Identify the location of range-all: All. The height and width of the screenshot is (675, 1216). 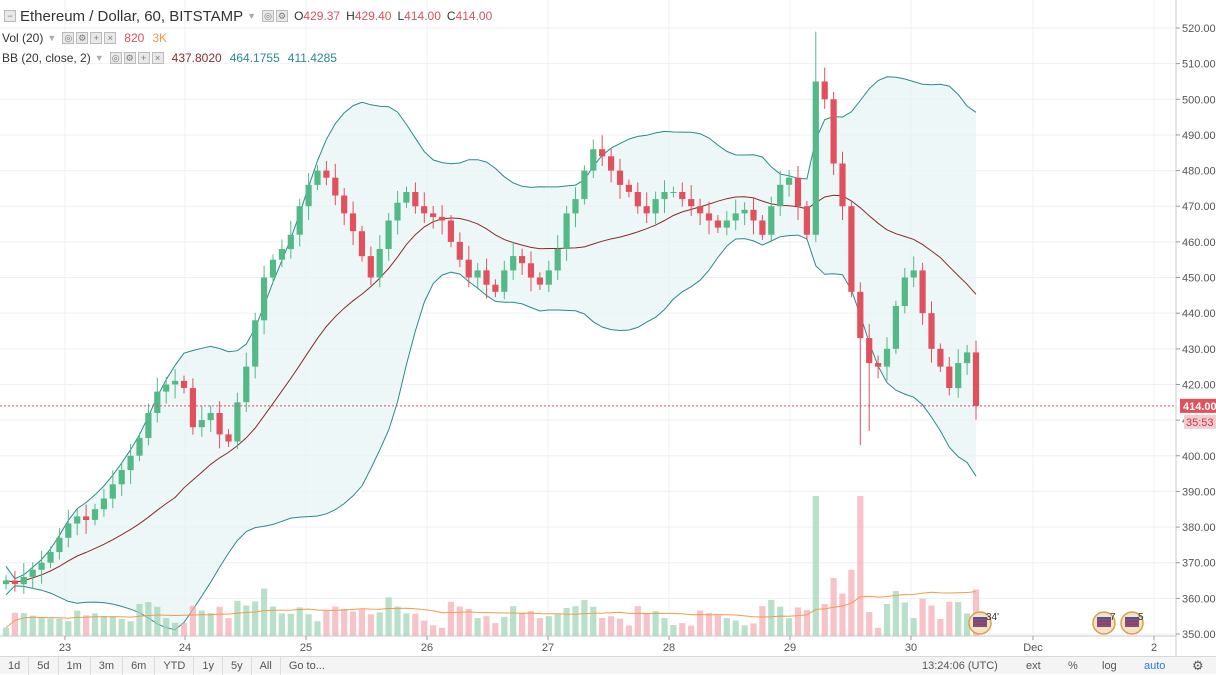
(266, 665).